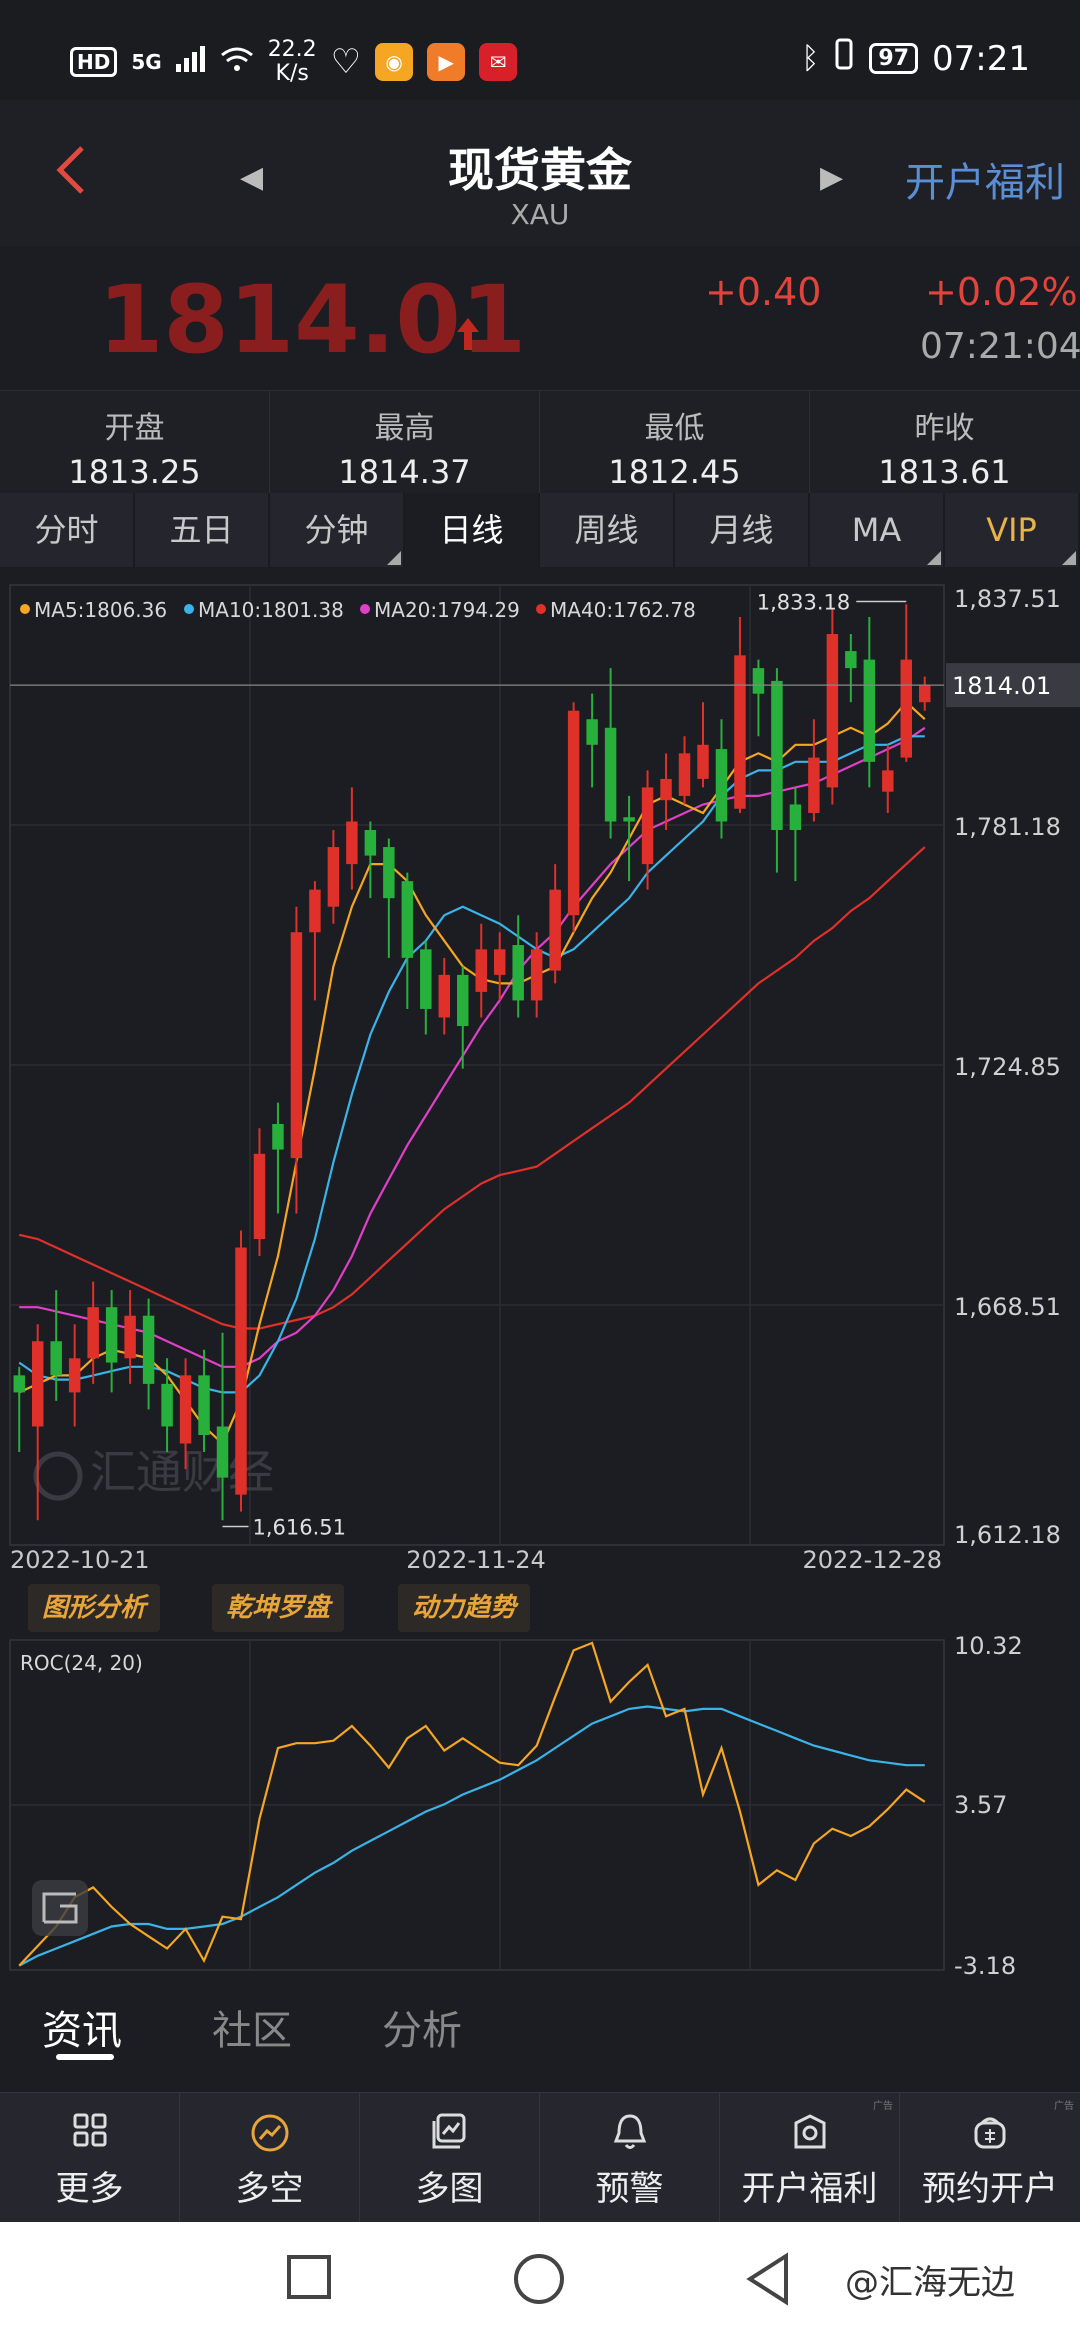 This screenshot has width=1080, height=2340. What do you see at coordinates (915, 58) in the screenshot?
I see `status-right: ᛒ 97 07:21` at bounding box center [915, 58].